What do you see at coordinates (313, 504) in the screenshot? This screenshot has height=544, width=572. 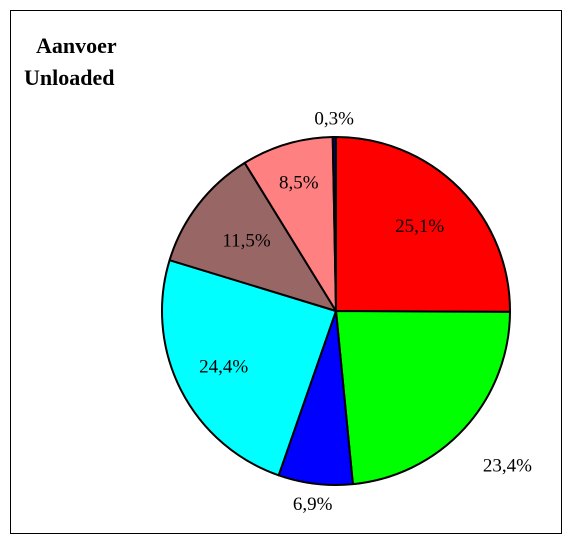 I see `data-label: 6,9%` at bounding box center [313, 504].